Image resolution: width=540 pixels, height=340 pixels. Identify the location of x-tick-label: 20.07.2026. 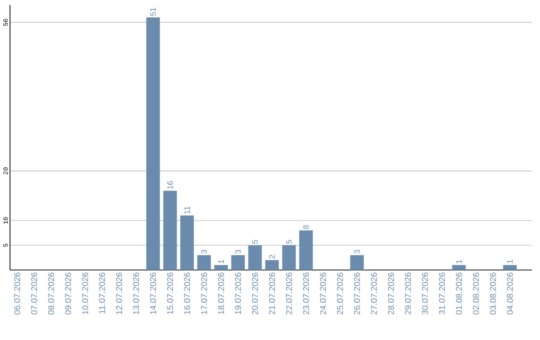
(255, 293).